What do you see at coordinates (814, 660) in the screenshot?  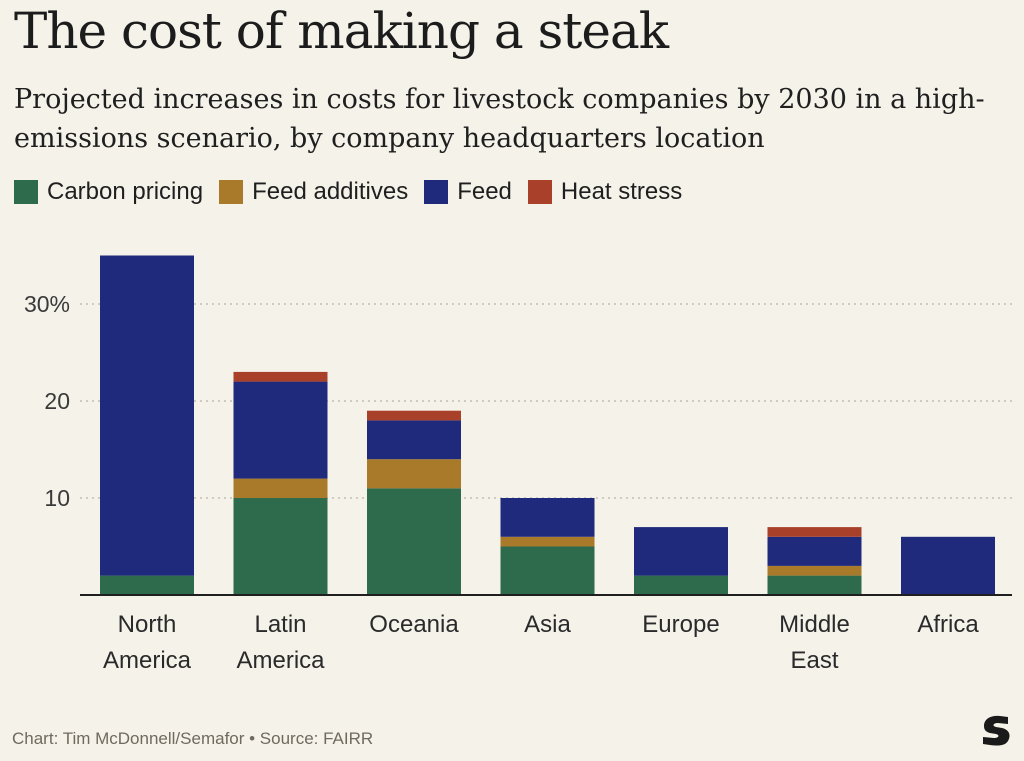 I see `x-tick-label: East` at bounding box center [814, 660].